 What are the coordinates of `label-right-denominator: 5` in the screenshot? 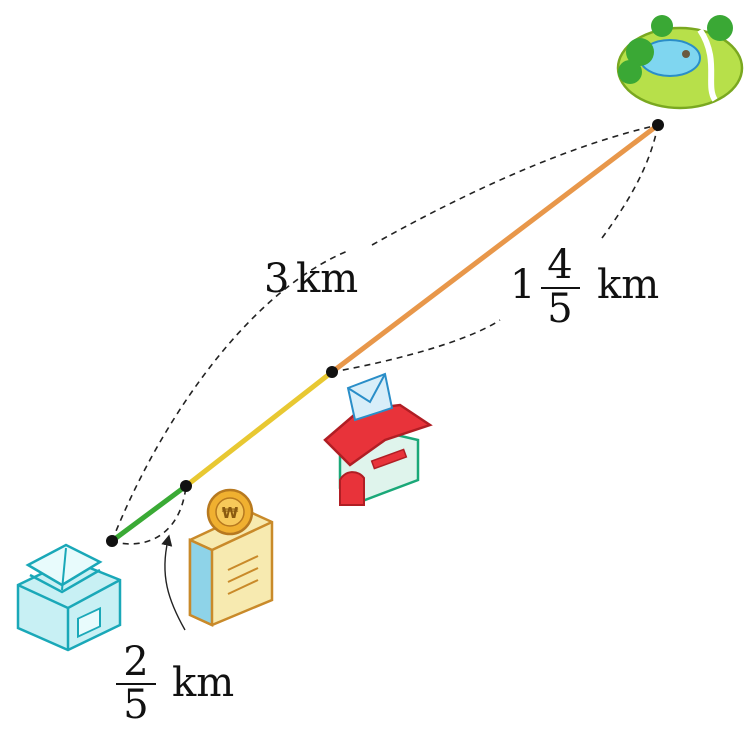 It's located at (559, 309).